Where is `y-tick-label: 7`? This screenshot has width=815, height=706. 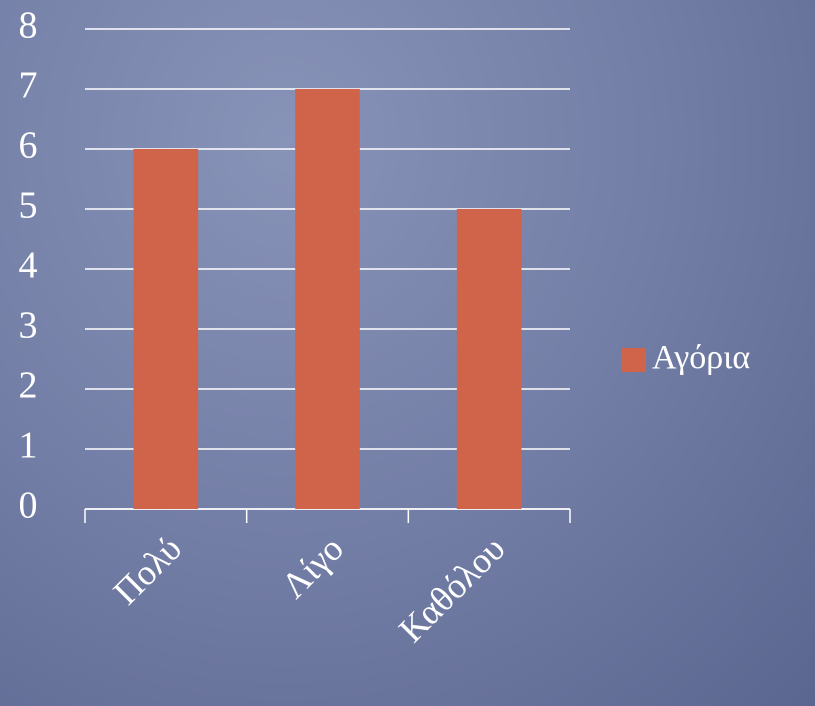 y-tick-label: 7 is located at coordinates (28, 86).